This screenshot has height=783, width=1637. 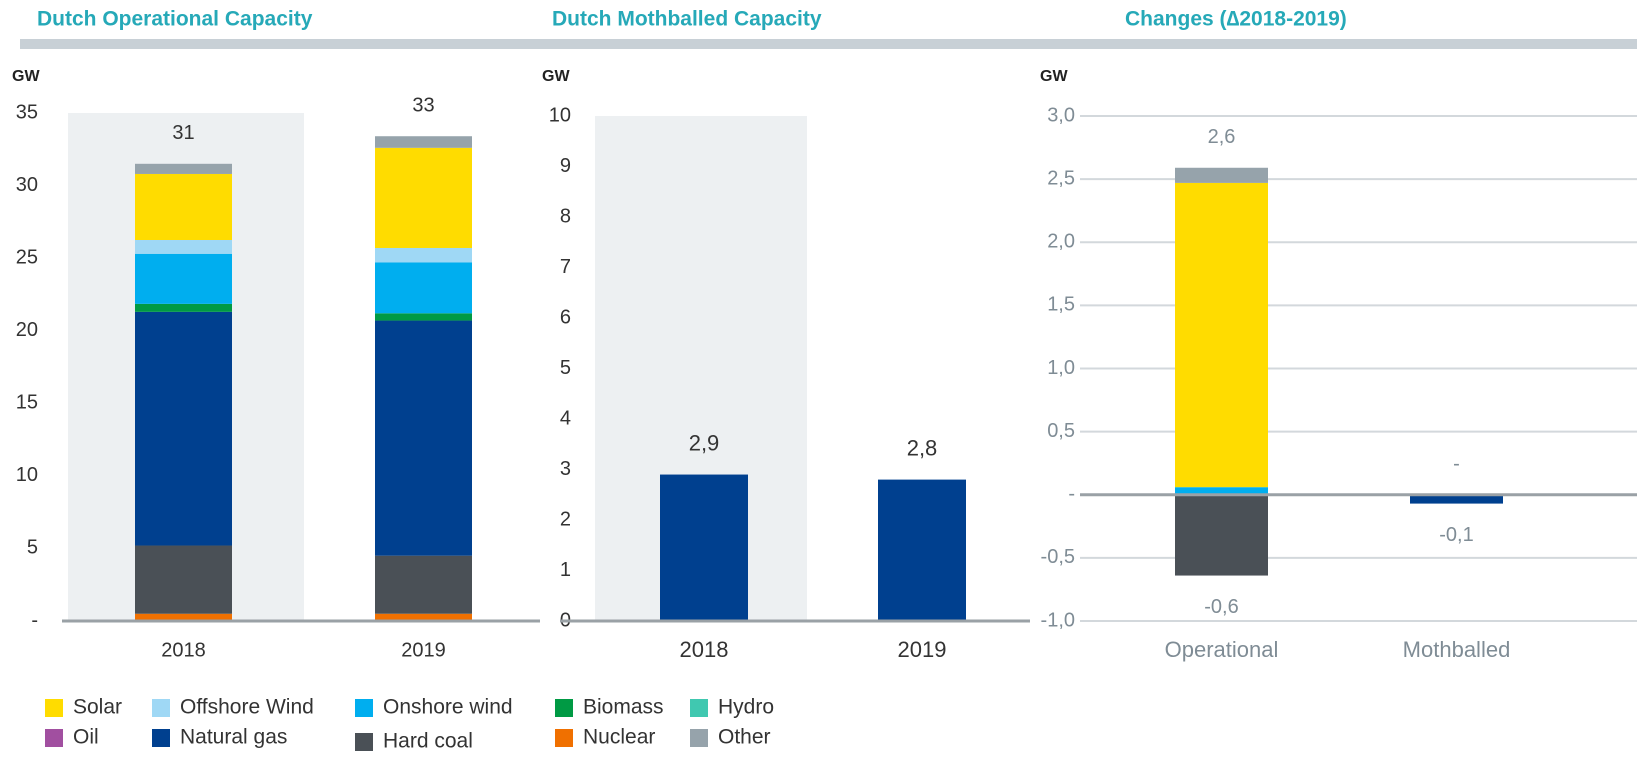 I want to click on data-label: 2,8, so click(x=922, y=447).